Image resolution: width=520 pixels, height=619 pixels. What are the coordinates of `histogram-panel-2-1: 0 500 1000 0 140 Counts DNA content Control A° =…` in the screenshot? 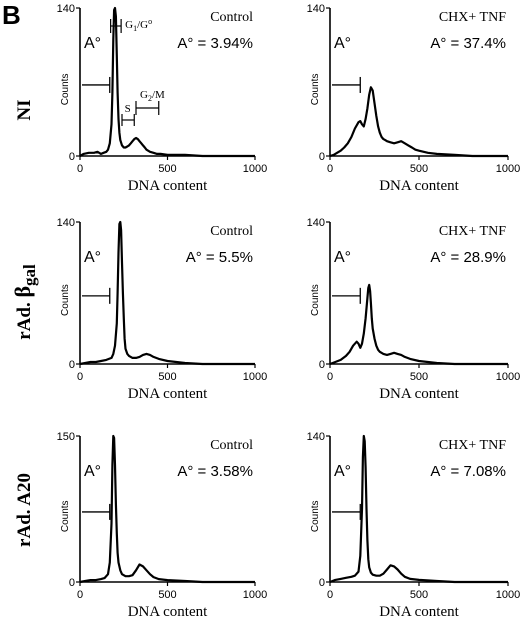 It's located at (162, 309).